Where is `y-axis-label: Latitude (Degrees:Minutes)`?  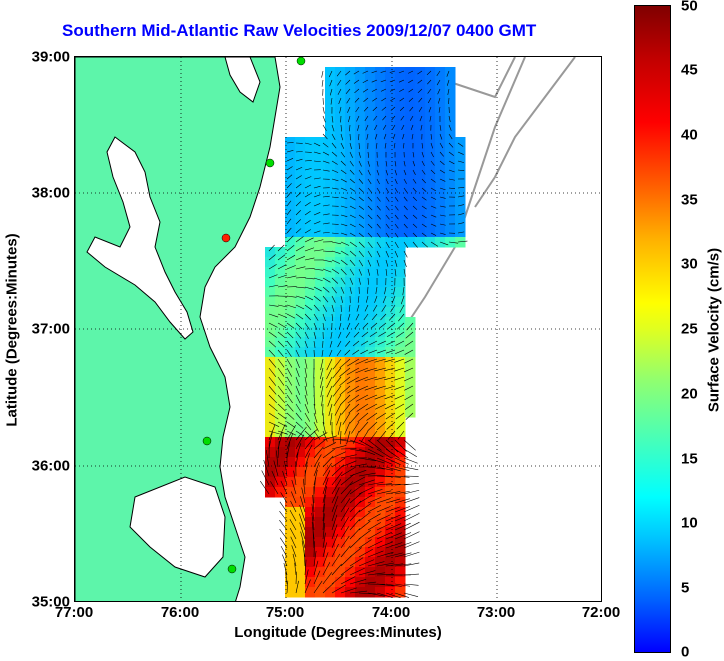
y-axis-label: Latitude (Degrees:Minutes) is located at coordinates (12, 329).